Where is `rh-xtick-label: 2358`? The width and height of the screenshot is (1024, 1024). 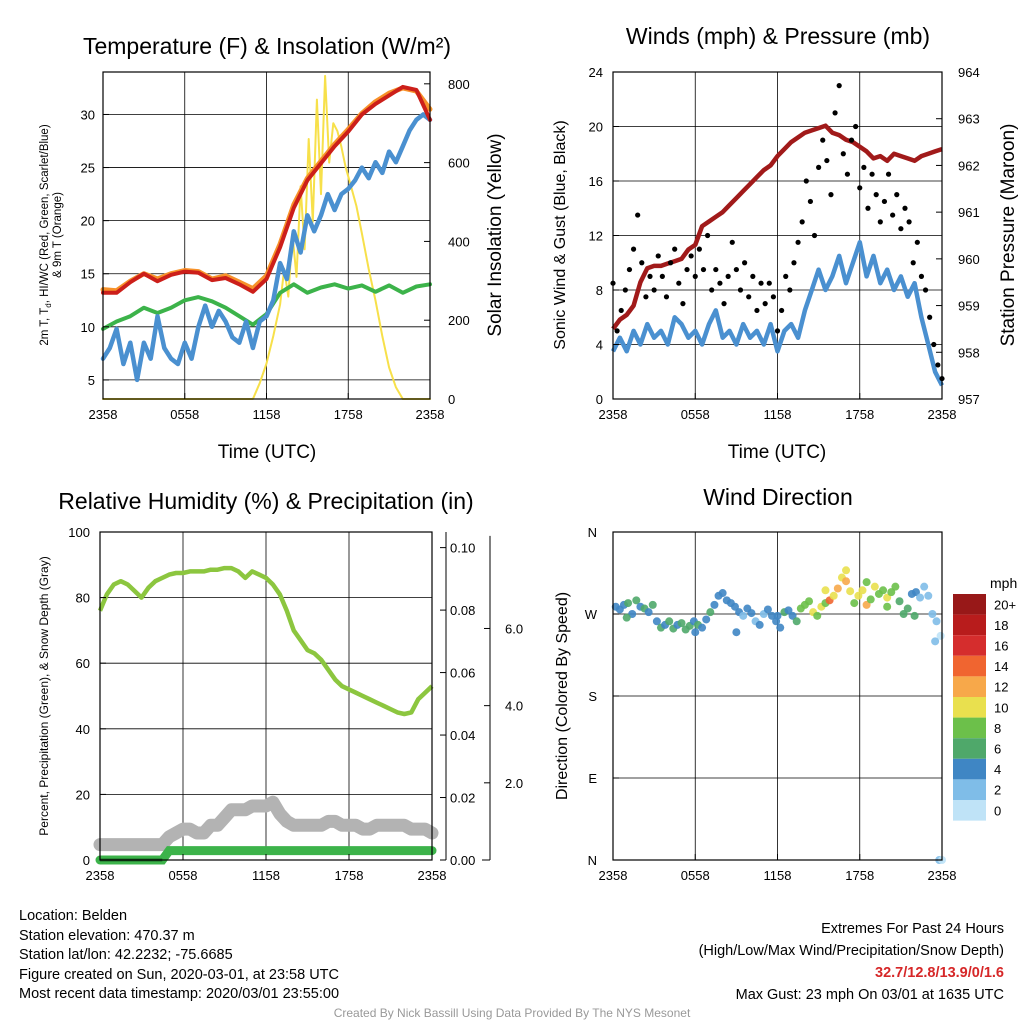 rh-xtick-label: 2358 is located at coordinates (432, 875).